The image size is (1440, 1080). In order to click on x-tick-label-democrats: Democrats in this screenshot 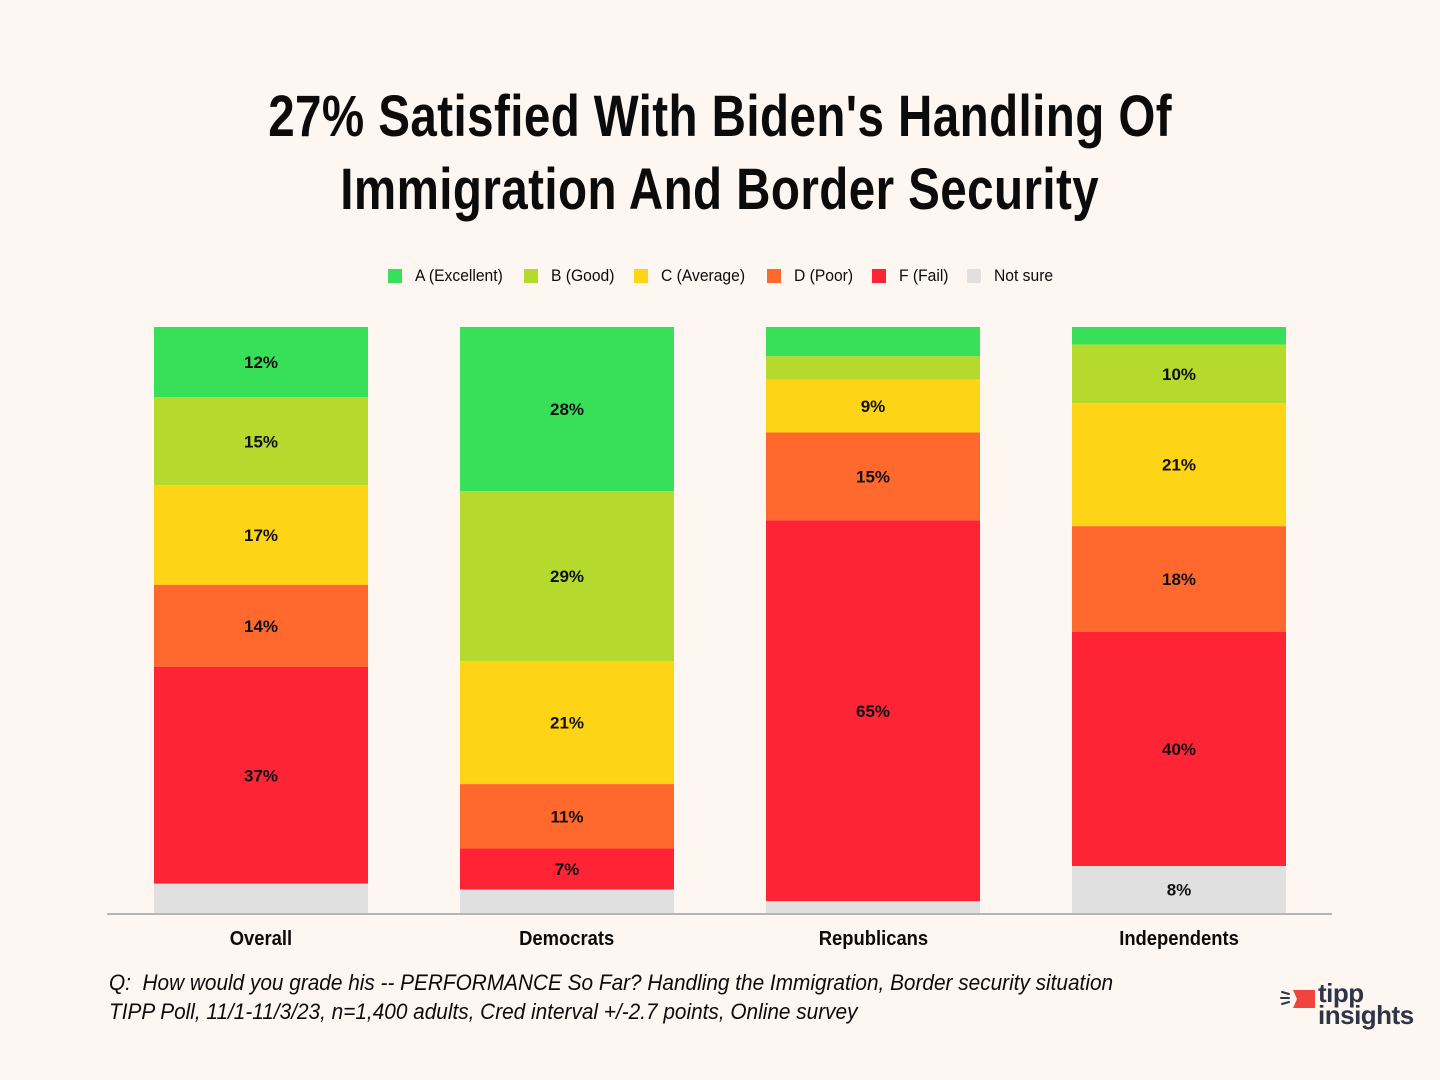, I will do `click(567, 939)`.